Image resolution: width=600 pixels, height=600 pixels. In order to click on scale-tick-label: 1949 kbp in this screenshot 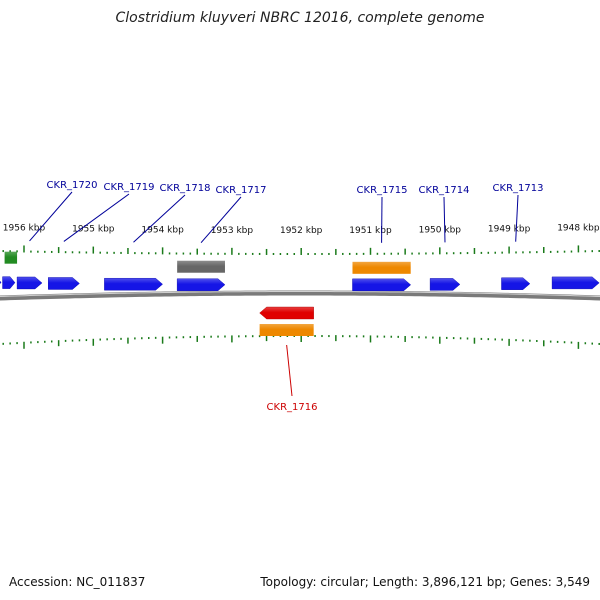, I will do `click(509, 230)`.